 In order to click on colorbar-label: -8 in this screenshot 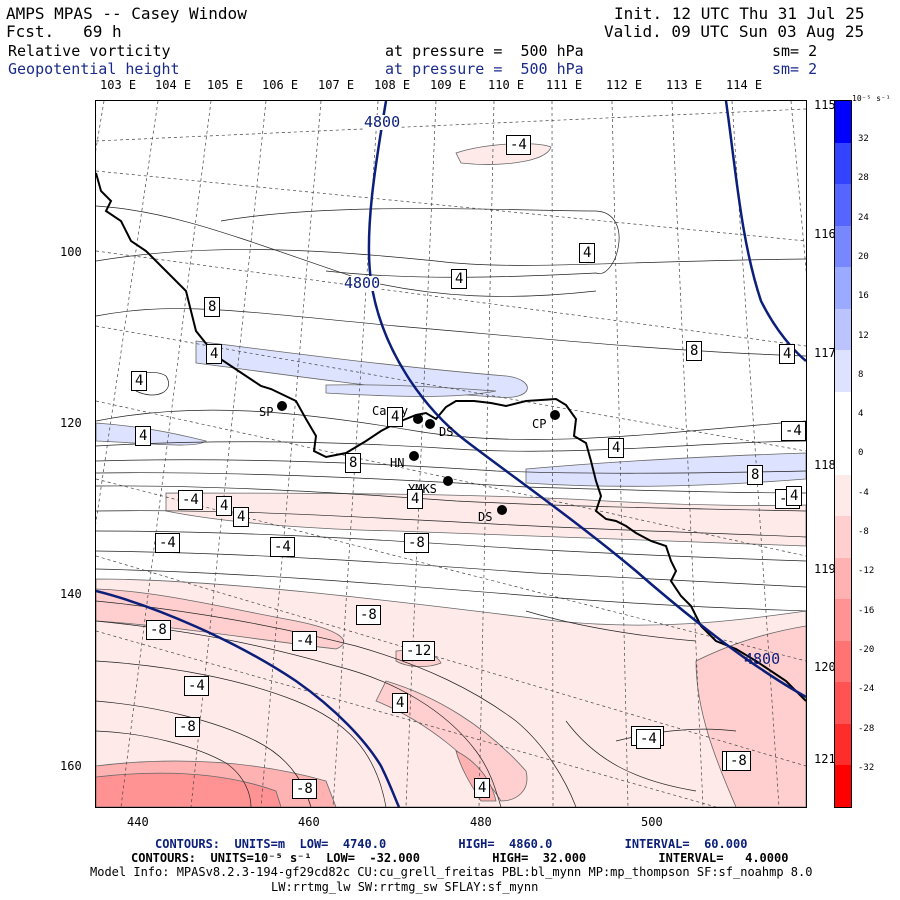, I will do `click(863, 532)`.